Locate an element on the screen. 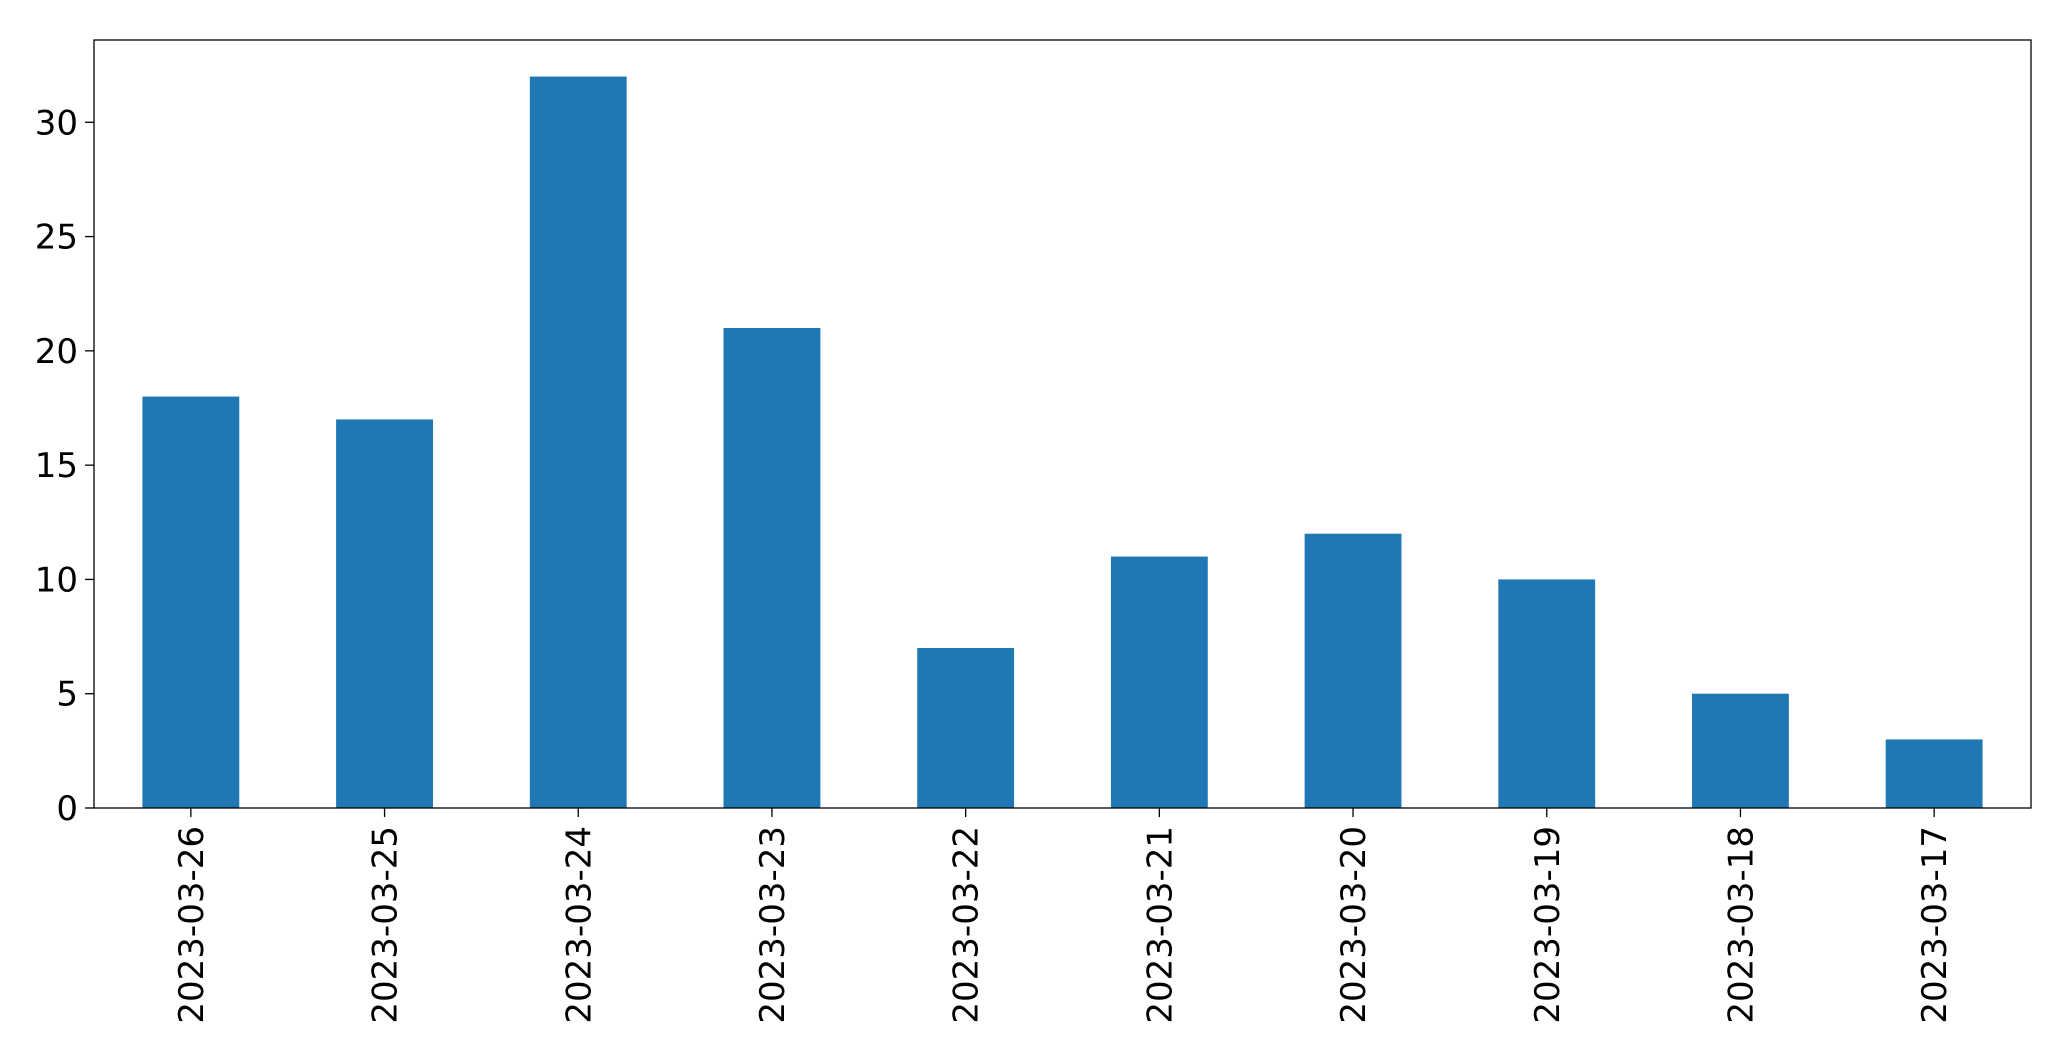 This screenshot has height=1061, width=2071. x-tick-label: 2023-03-26 is located at coordinates (192, 925).